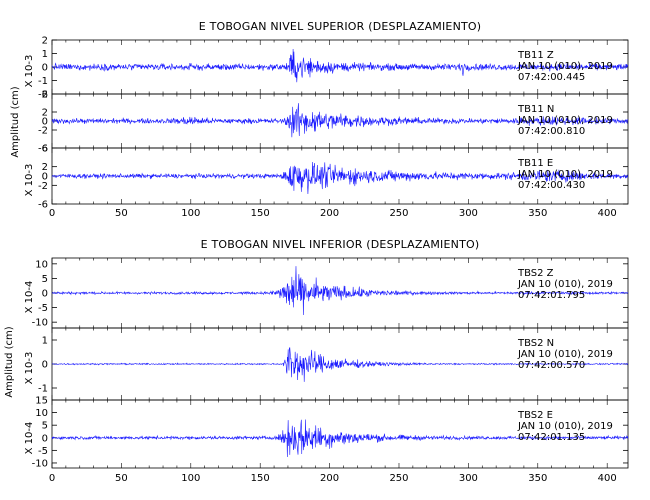 This screenshot has height=500, width=650. I want to click on waveform-trace-tb11-n, so click(340, 120).